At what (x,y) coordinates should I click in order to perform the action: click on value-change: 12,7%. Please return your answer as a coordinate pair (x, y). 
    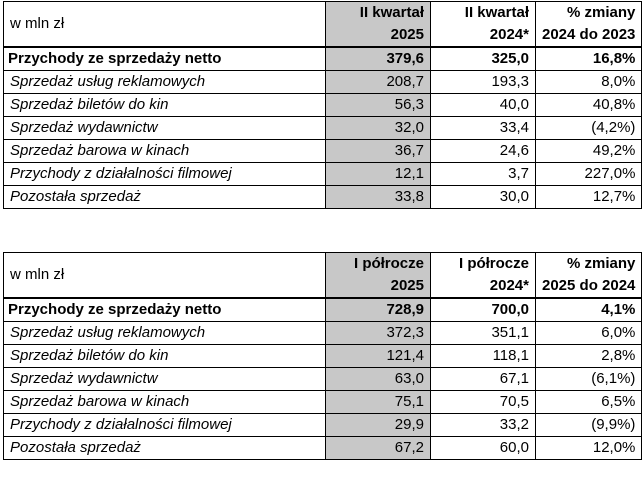
    Looking at the image, I should click on (588, 197).